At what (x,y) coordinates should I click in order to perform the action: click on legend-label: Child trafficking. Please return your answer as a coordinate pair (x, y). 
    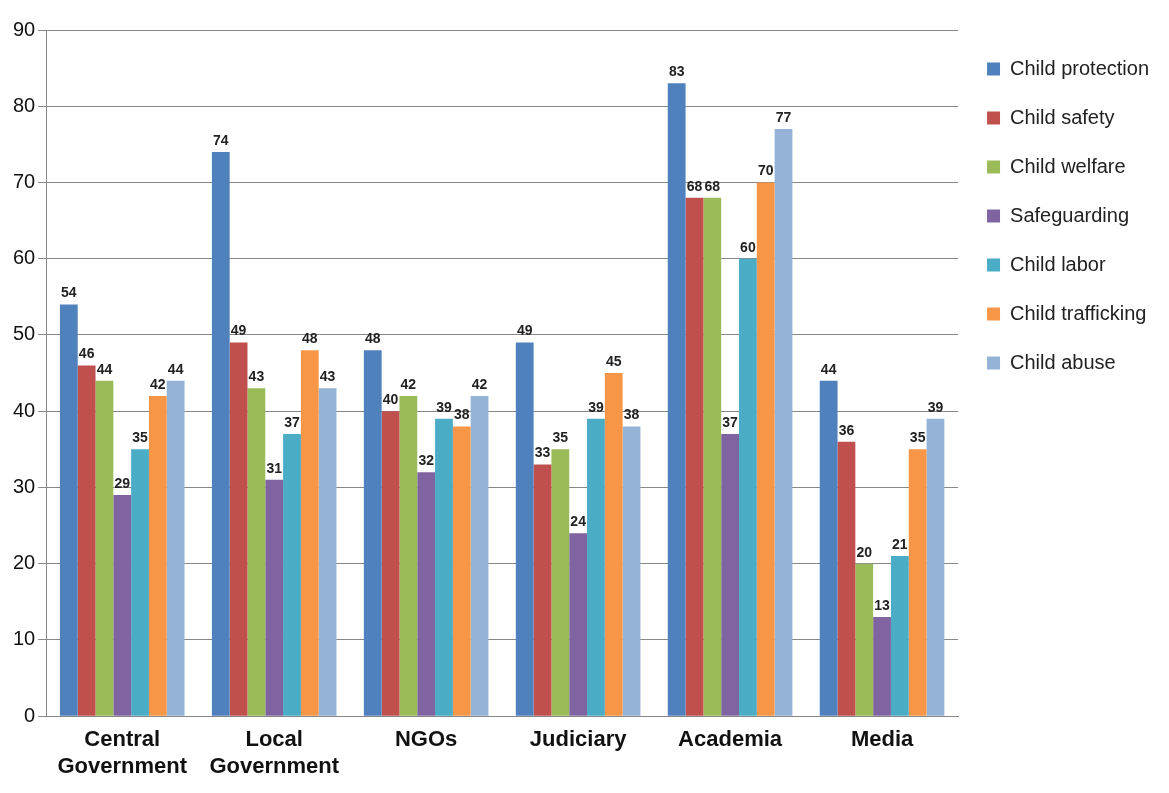
    Looking at the image, I should click on (1078, 312).